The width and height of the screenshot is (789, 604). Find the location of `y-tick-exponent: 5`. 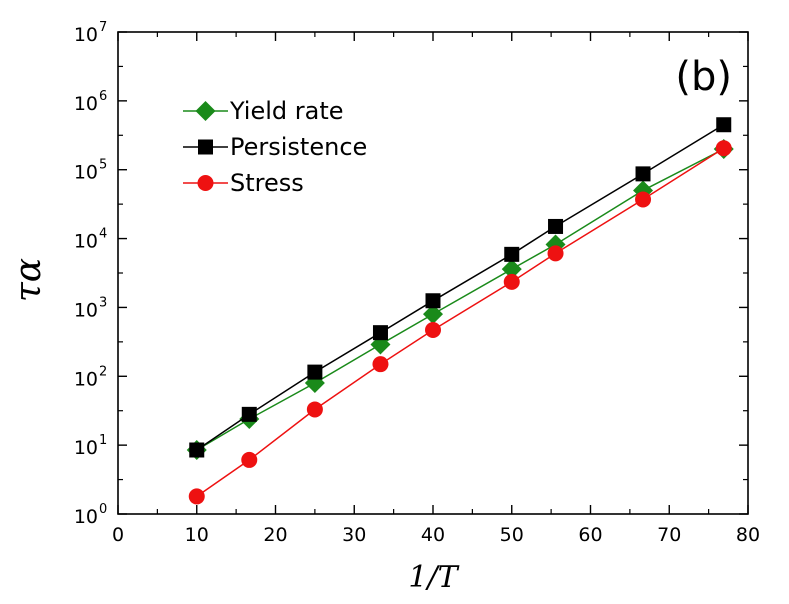

y-tick-exponent: 5 is located at coordinates (103, 165).